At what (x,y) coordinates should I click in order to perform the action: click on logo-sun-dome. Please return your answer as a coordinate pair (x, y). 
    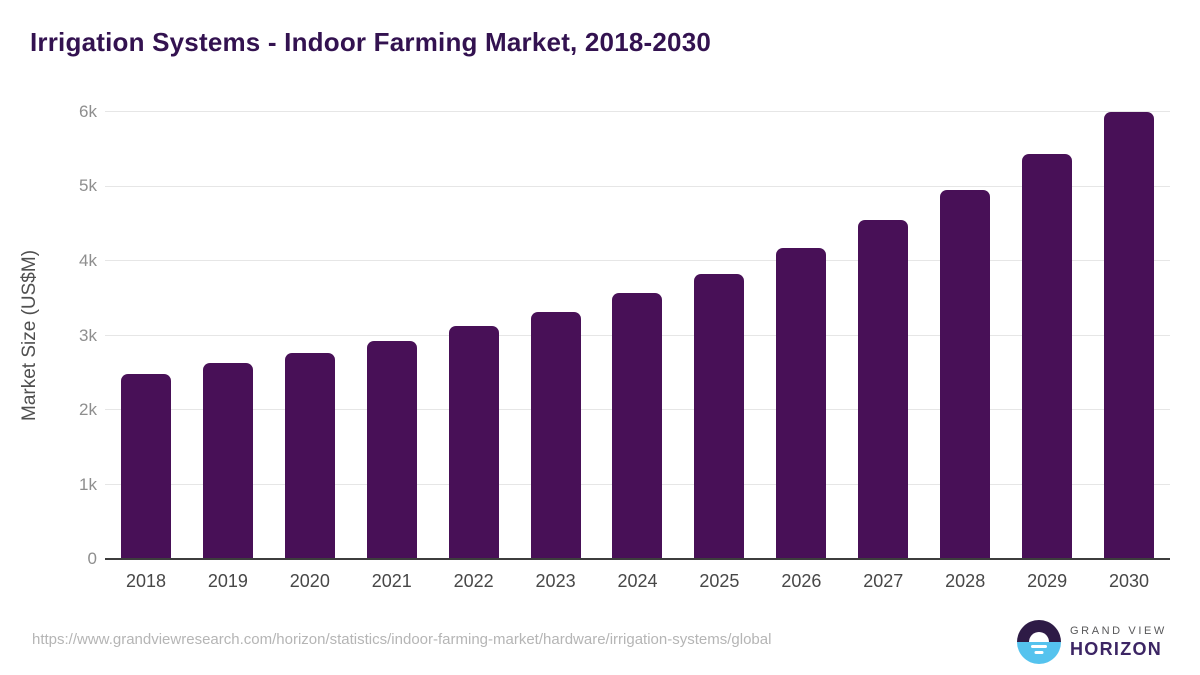
    Looking at the image, I should click on (1039, 637).